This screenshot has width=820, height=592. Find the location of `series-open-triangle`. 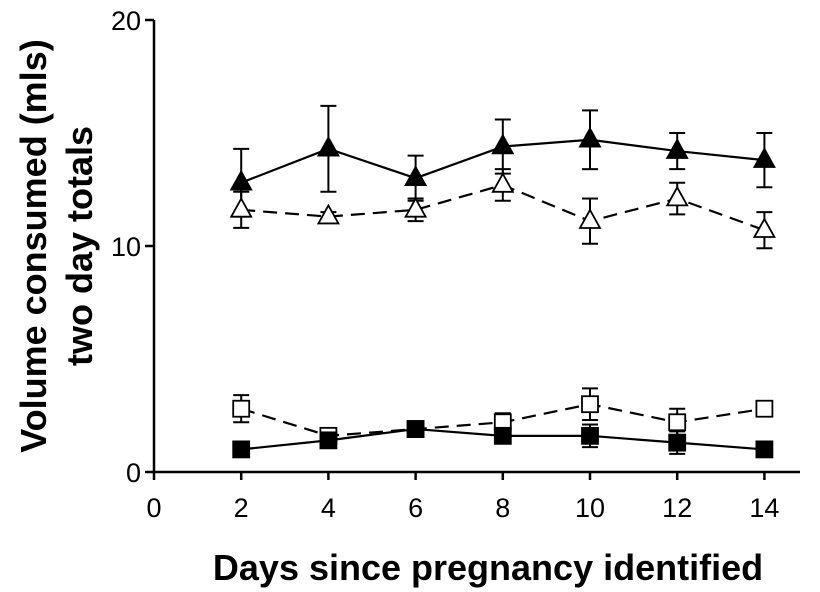

series-open-triangle is located at coordinates (502, 209).